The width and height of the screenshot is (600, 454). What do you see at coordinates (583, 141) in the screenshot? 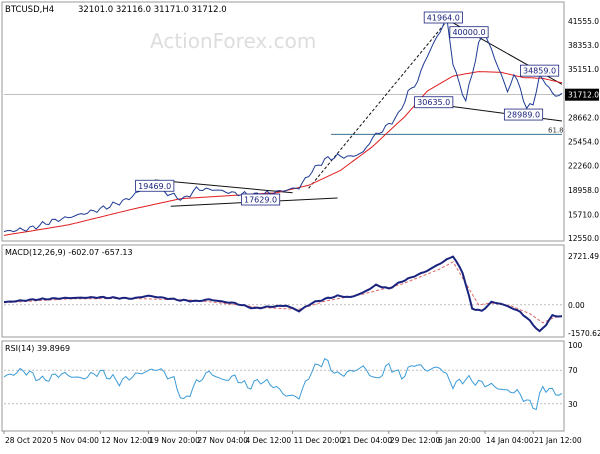
I see `price-axis-tick: 25454.0` at bounding box center [583, 141].